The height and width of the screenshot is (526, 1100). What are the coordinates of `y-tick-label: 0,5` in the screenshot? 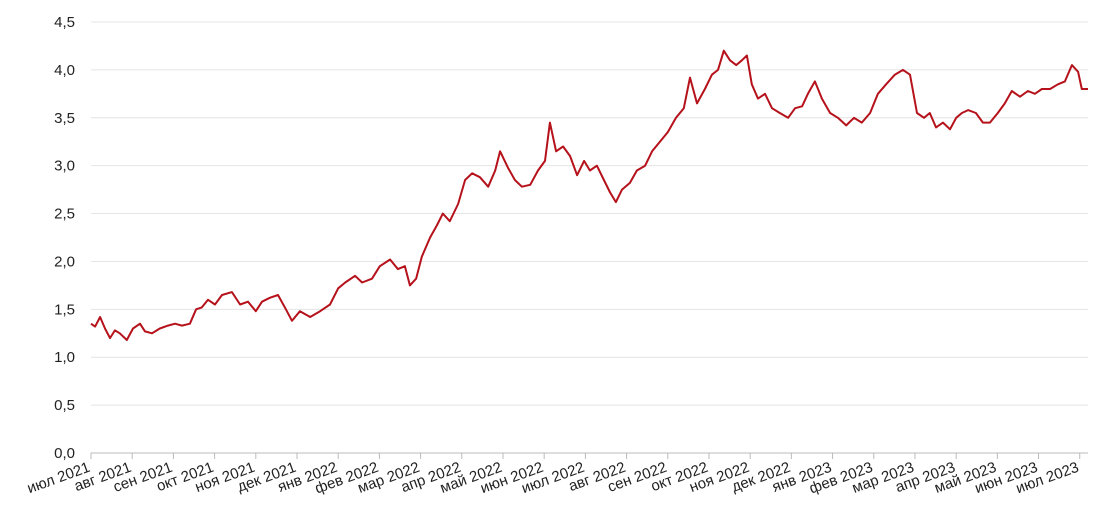 It's located at (64, 405).